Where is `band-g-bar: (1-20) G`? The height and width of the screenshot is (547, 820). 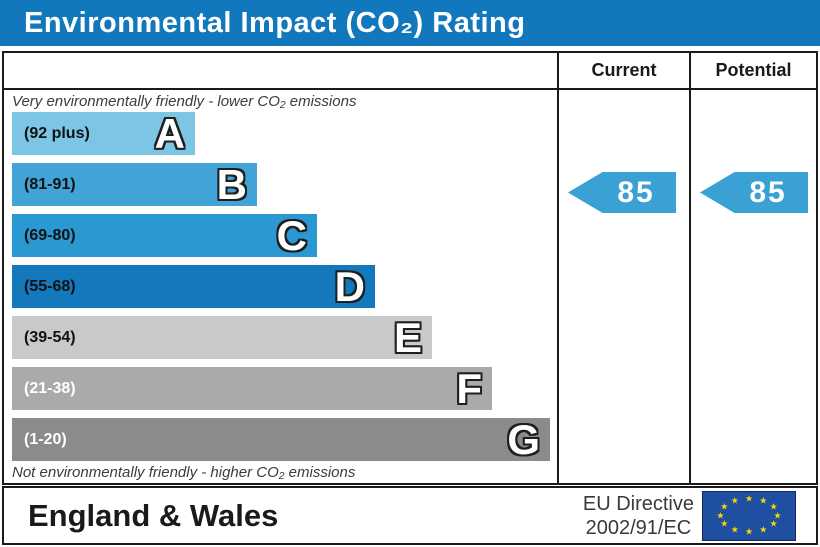
band-g-bar: (1-20) G is located at coordinates (281, 439).